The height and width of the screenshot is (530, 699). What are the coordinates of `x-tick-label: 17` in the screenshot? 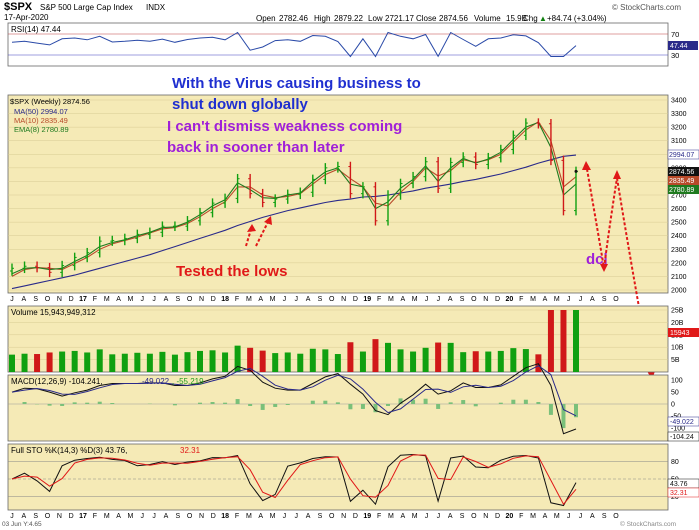 It's located at (83, 299).